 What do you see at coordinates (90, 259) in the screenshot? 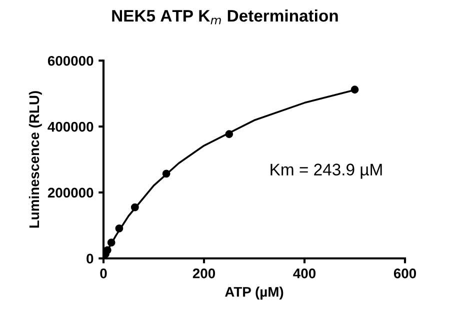
I see `y-tick-label: 0` at bounding box center [90, 259].